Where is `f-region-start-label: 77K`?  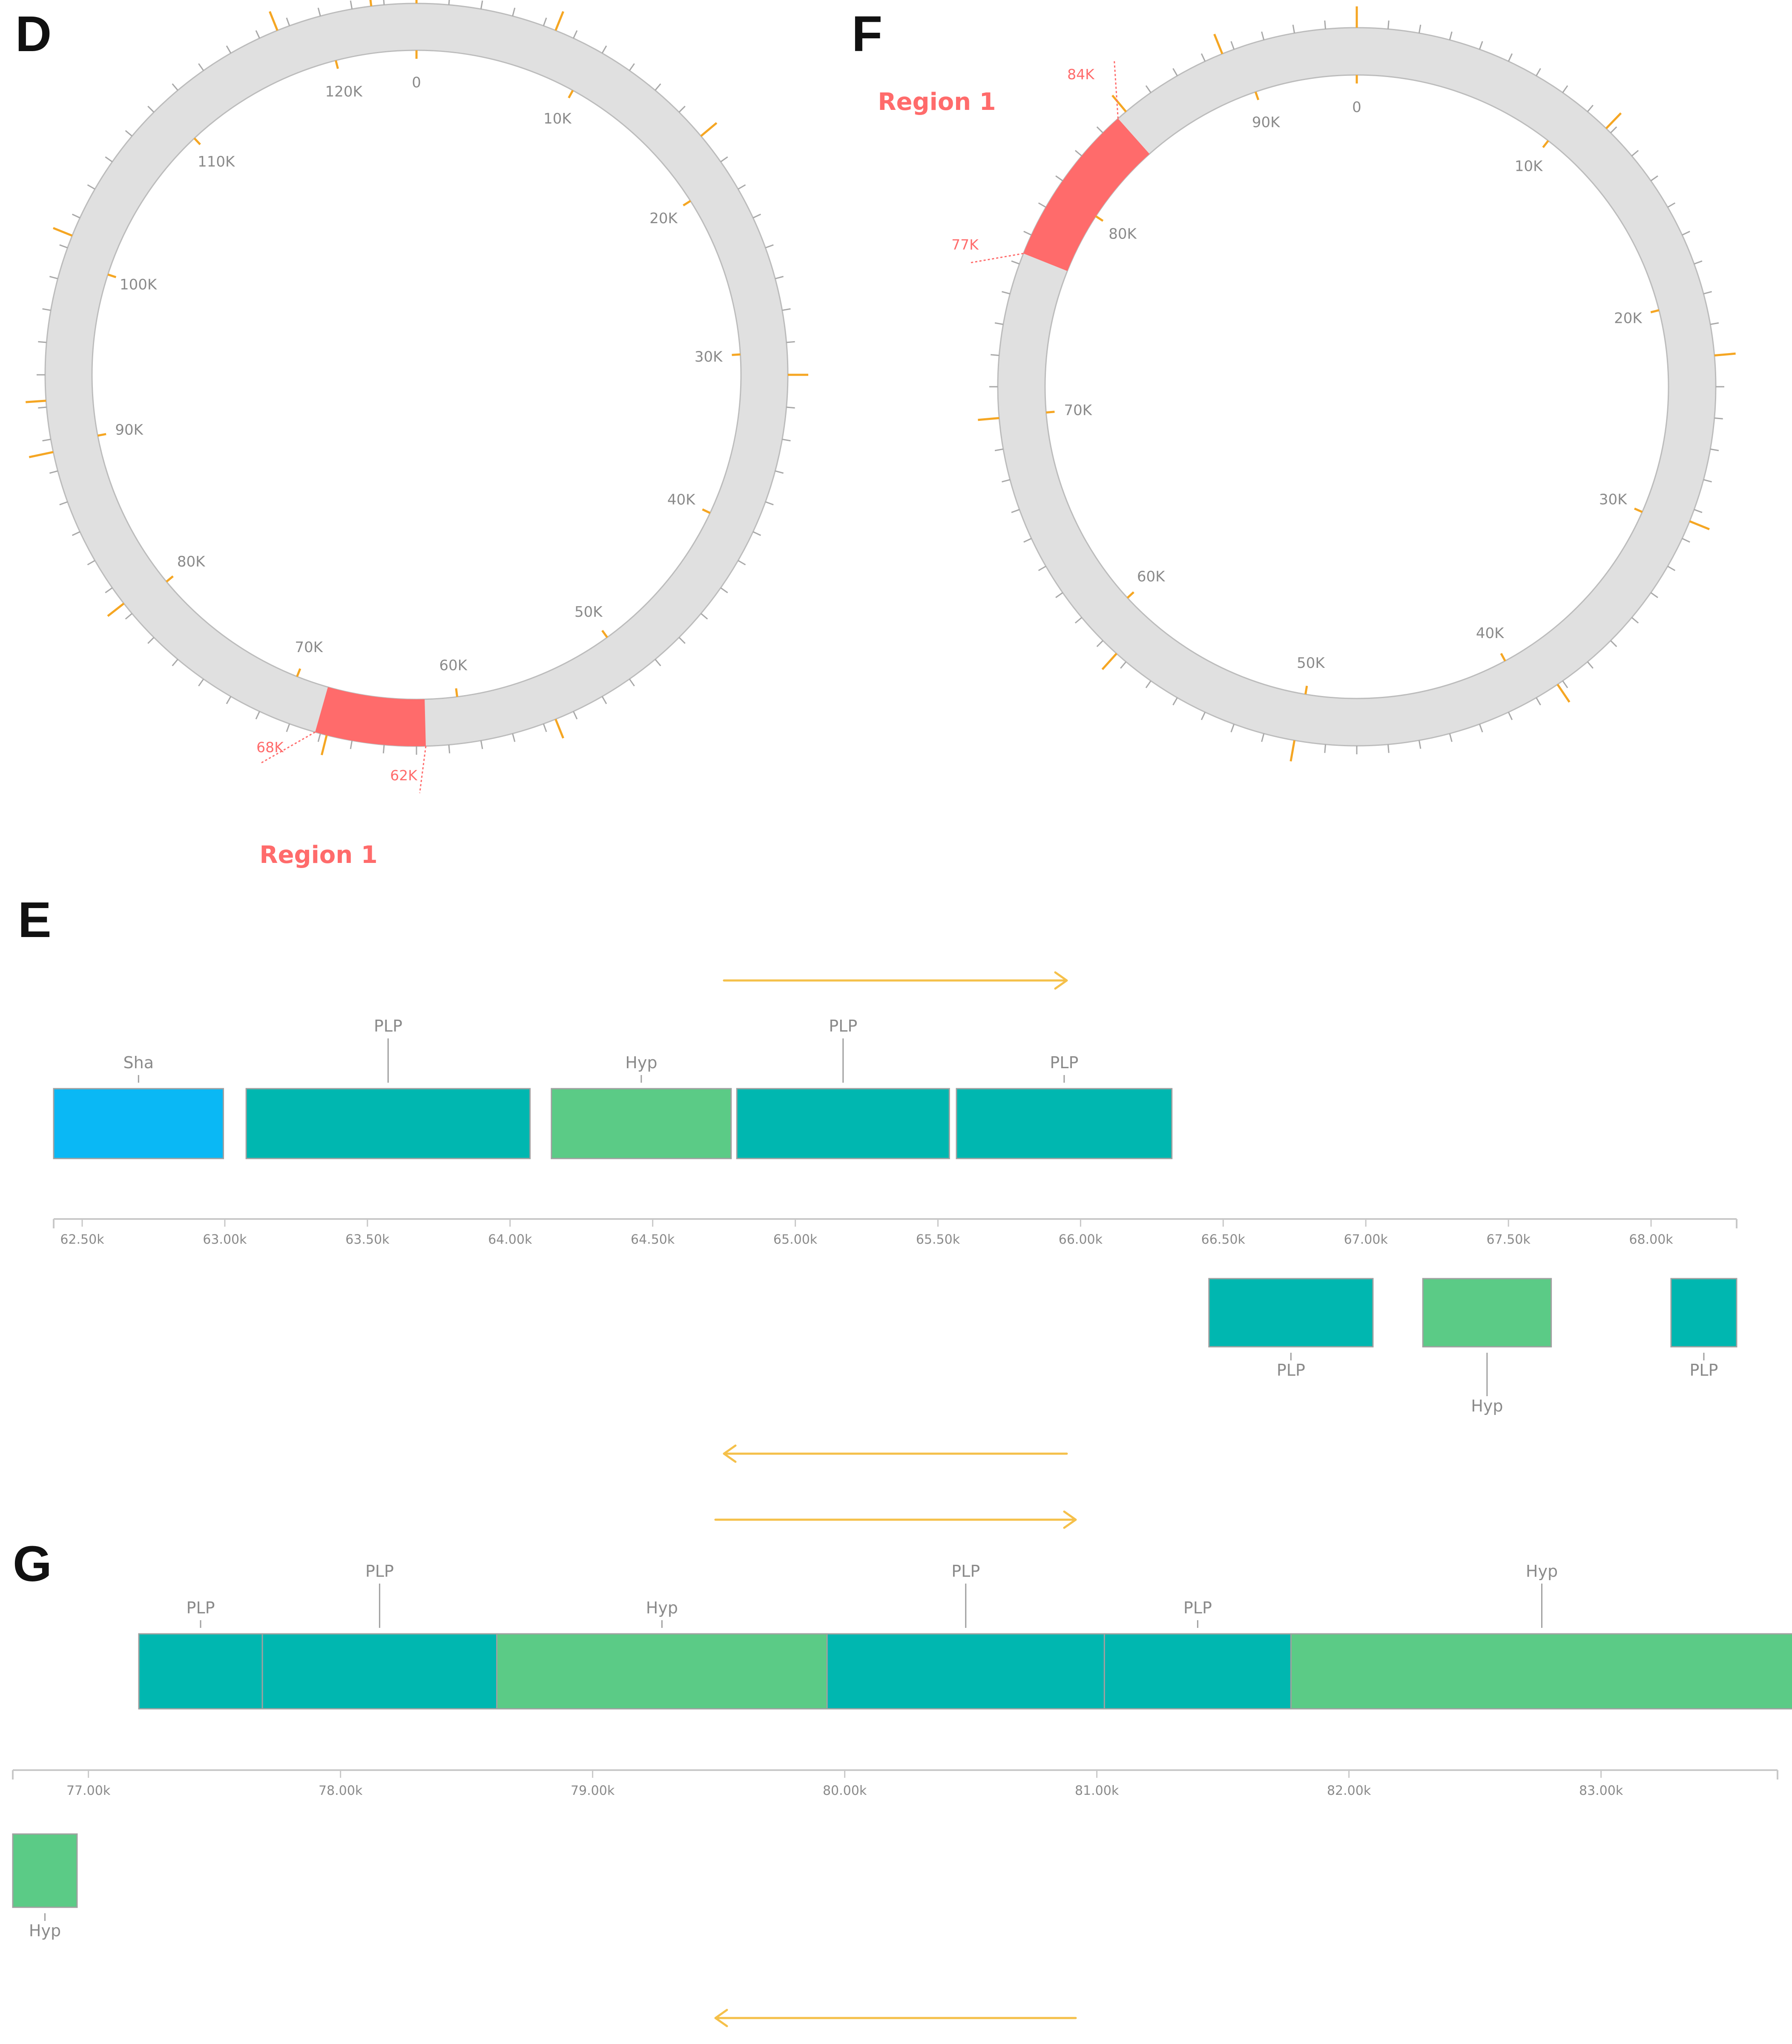
f-region-start-label: 77K is located at coordinates (965, 244).